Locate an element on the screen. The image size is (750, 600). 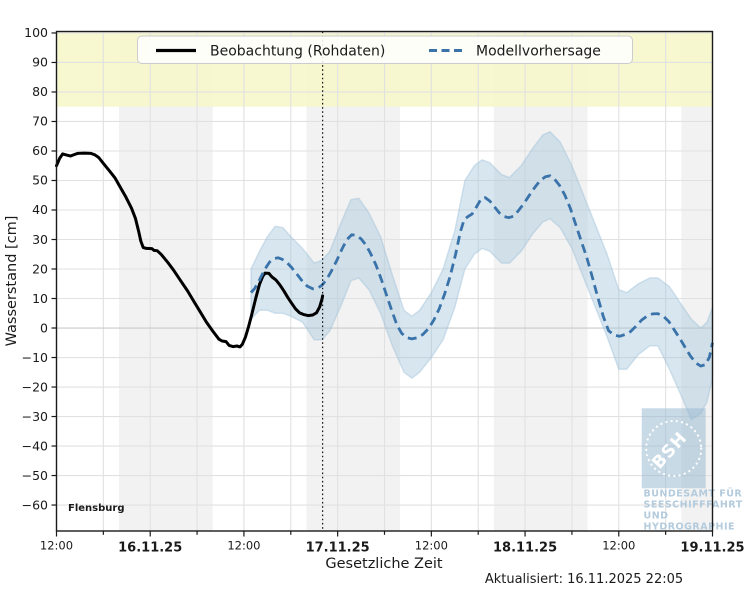
legend-forecast-label: Modellvorhersage is located at coordinates (538, 52).